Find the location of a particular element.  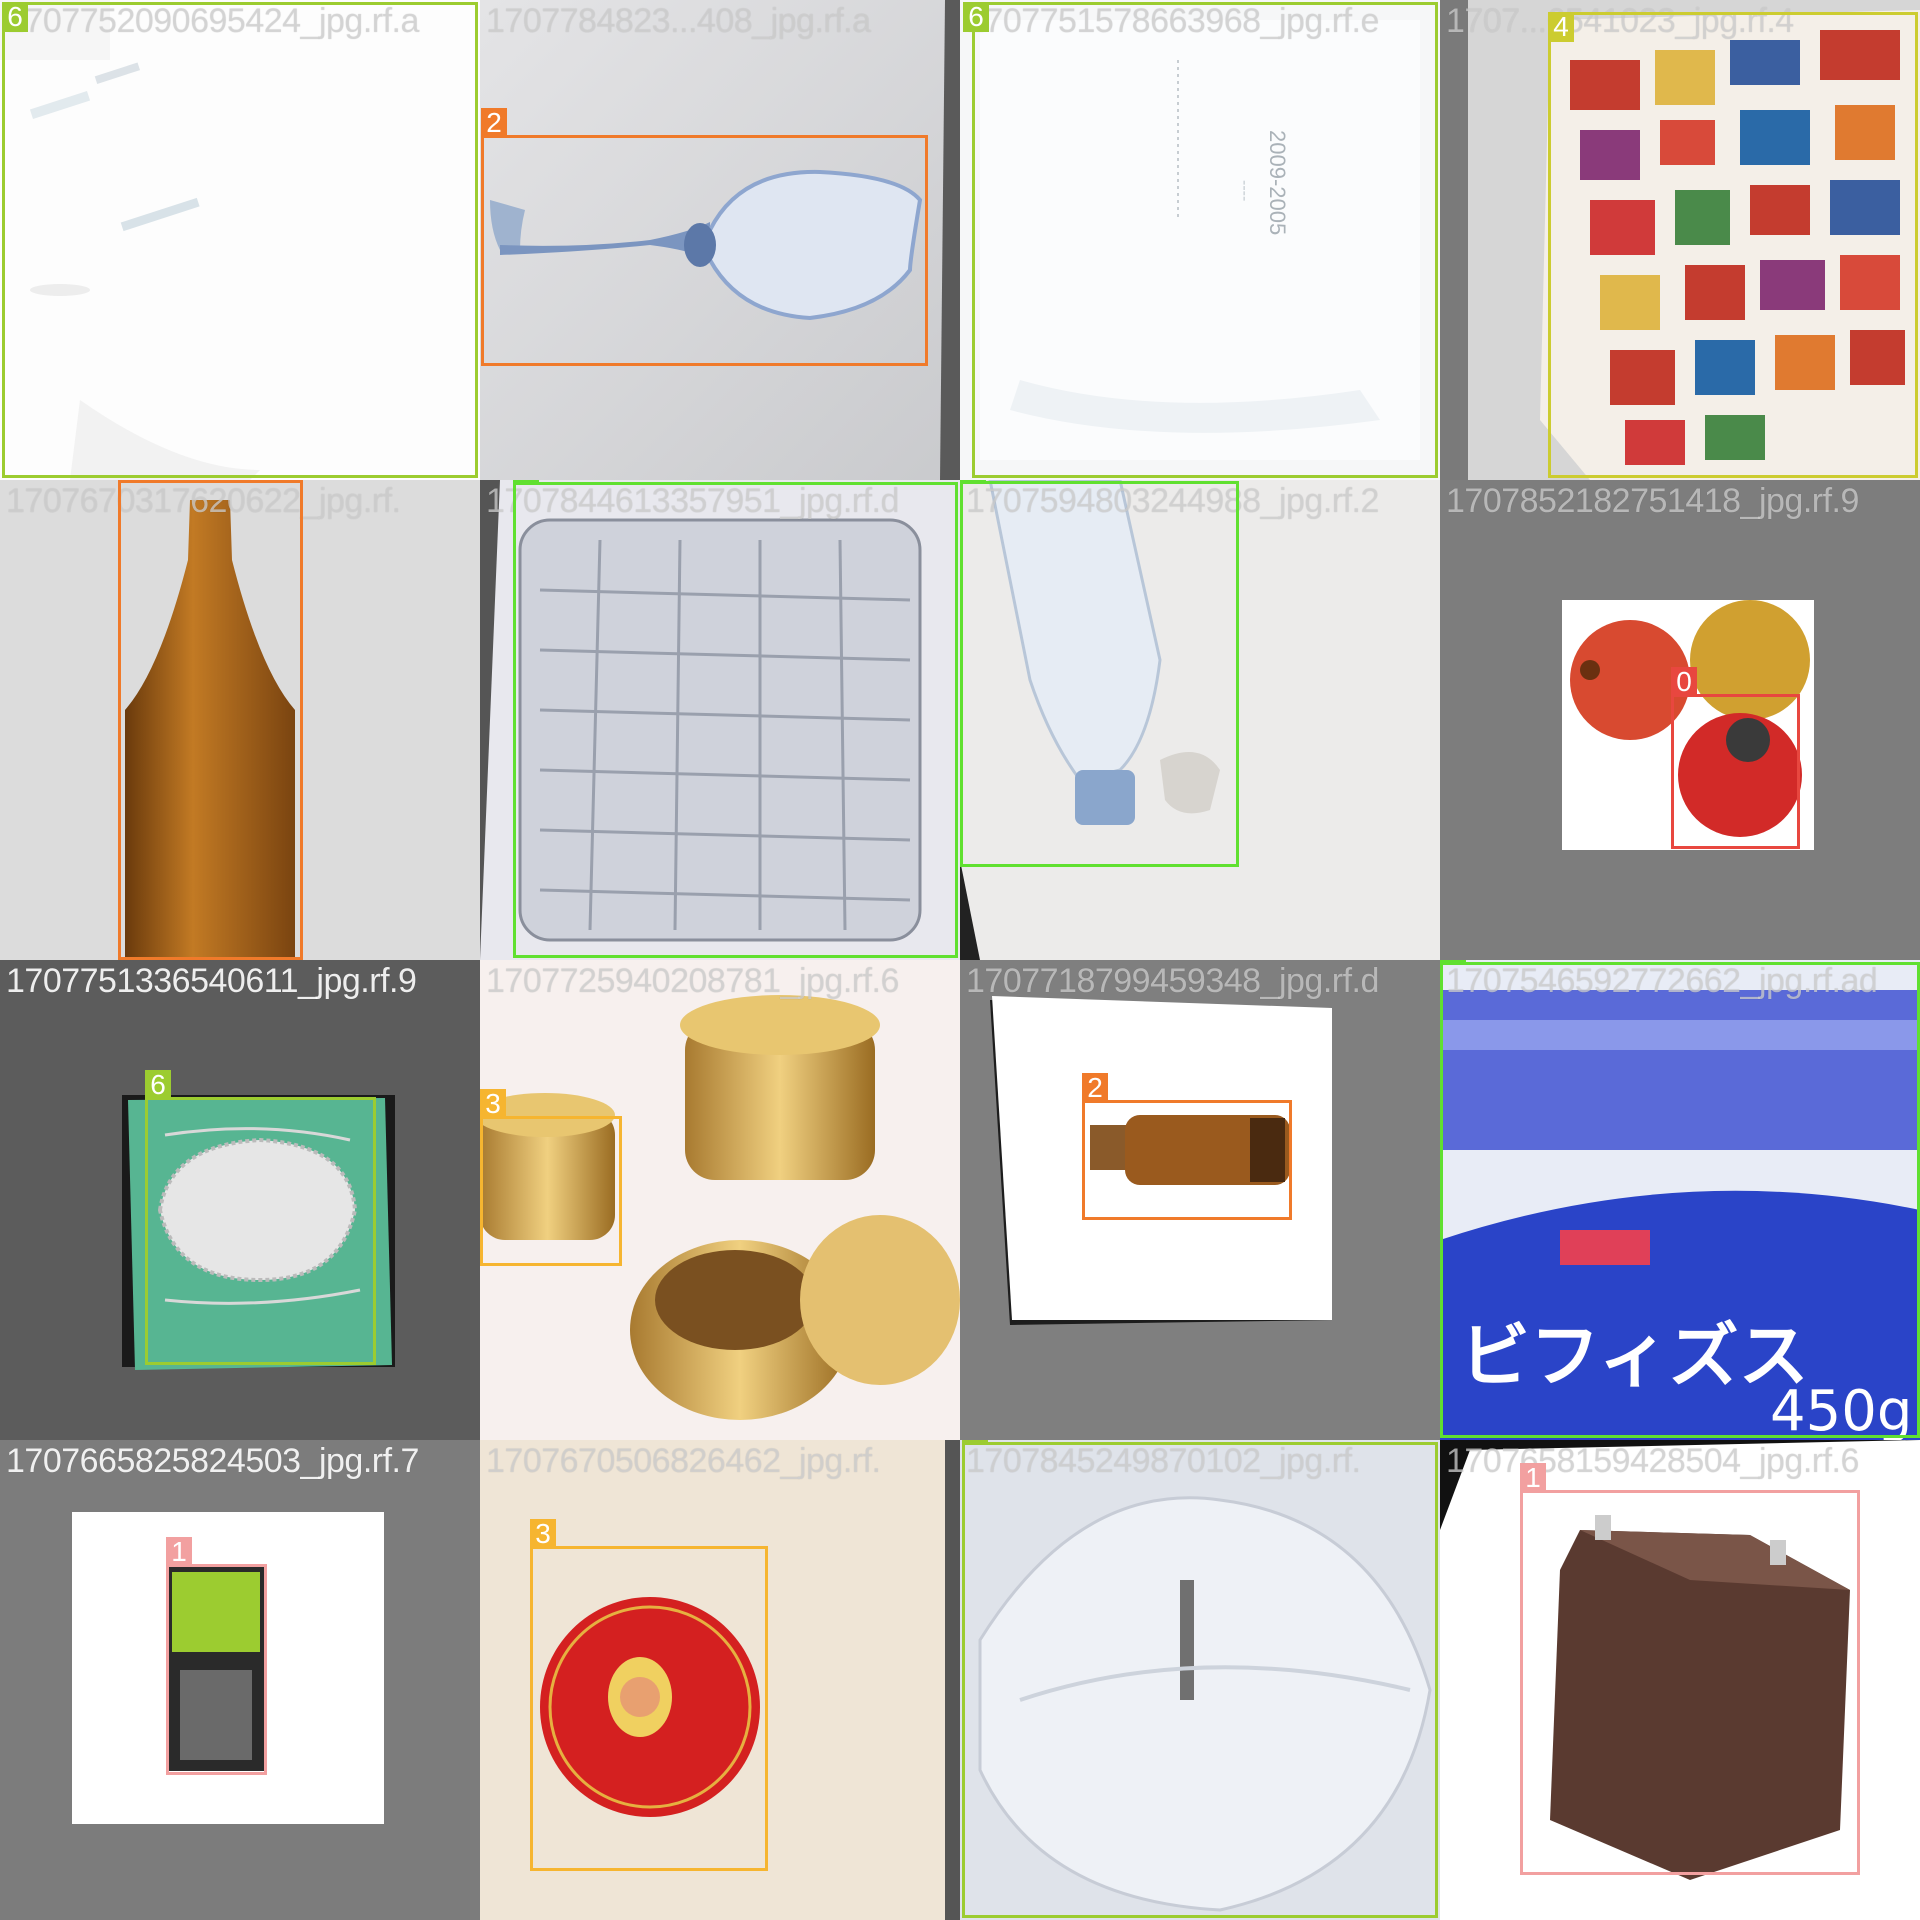

image-filename: 1707665825824503_jpg.rf.7 is located at coordinates (212, 1461).